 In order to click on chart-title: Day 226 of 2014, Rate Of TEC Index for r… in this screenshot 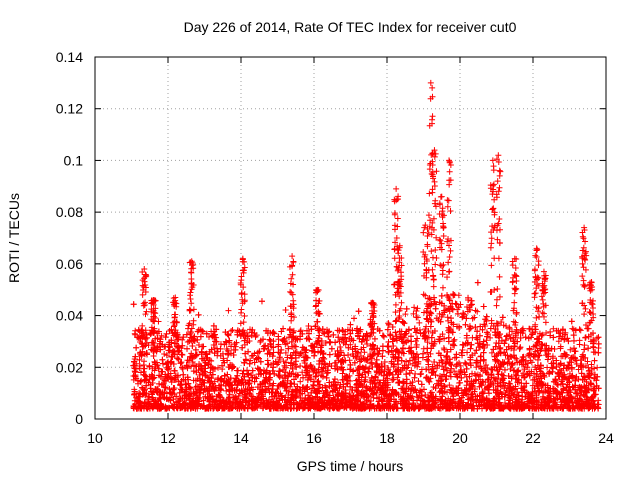, I will do `click(350, 27)`.